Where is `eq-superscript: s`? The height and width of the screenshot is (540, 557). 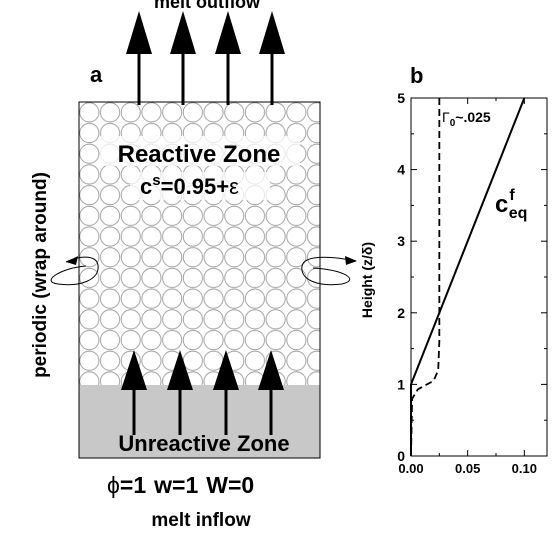
eq-superscript: s is located at coordinates (156, 180).